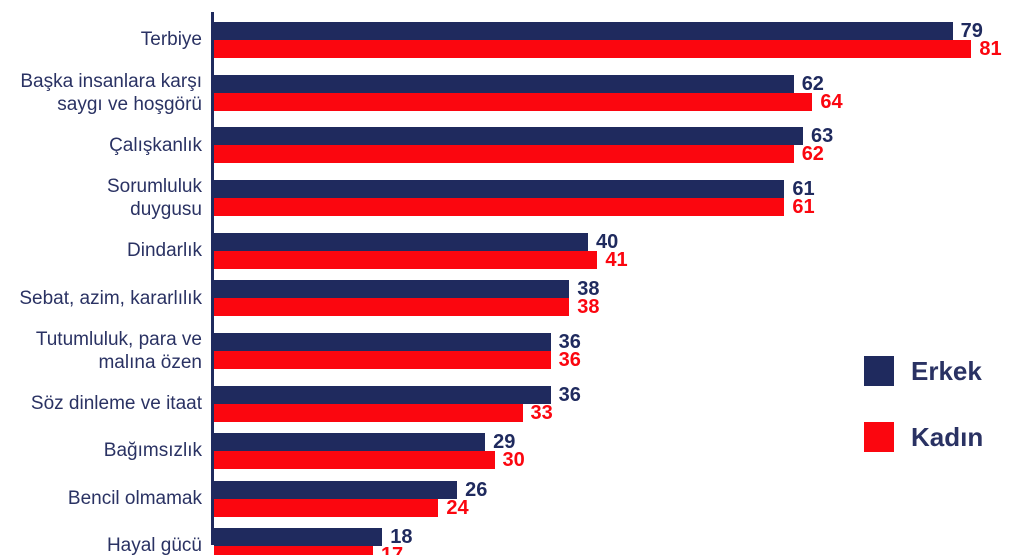 This screenshot has width=1024, height=555. I want to click on kadin-bar-line: 38, so click(407, 307).